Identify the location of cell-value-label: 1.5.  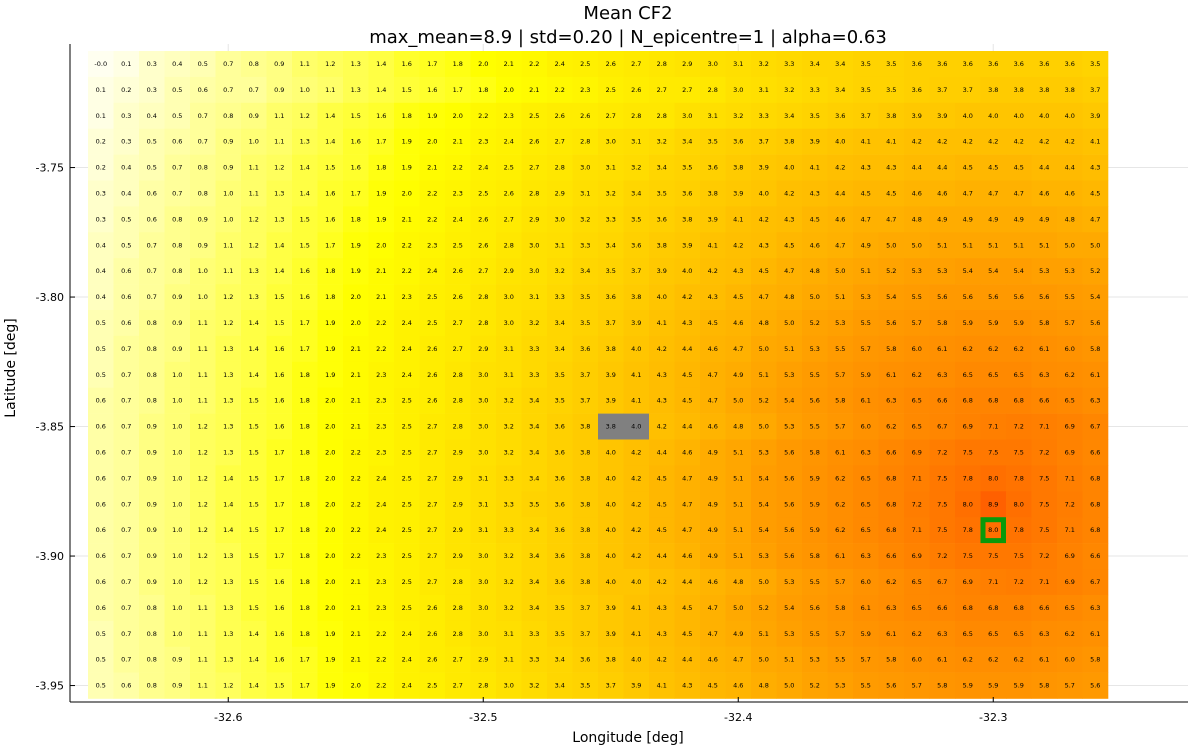
(305, 245).